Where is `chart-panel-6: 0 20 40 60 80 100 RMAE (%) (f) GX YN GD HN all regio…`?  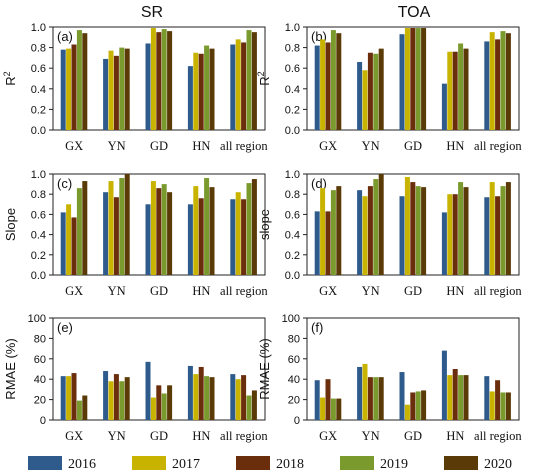 chart-panel-6: 0 20 40 60 80 100 RMAE (%) (f) GX YN GD HN all regio… is located at coordinates (389, 378).